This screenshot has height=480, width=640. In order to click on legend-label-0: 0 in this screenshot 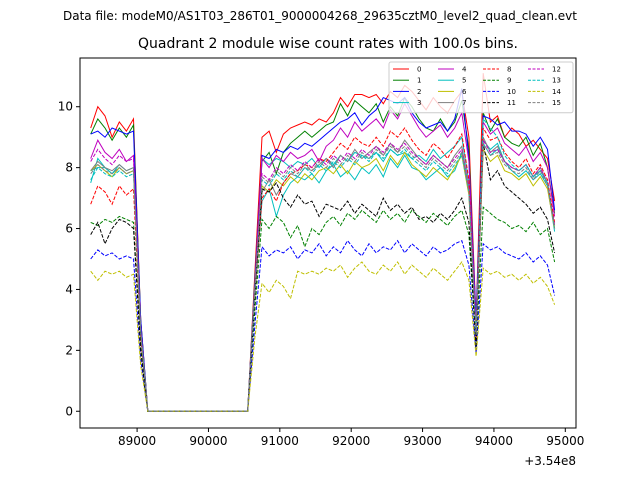, I will do `click(419, 70)`.